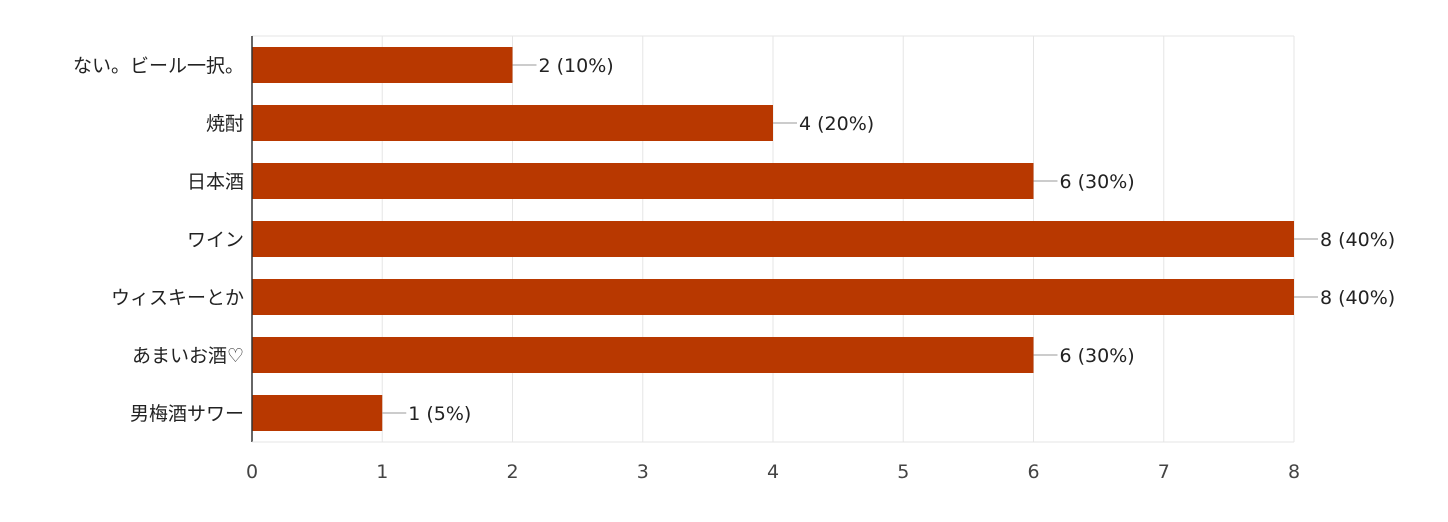 This screenshot has height=522, width=1448. What do you see at coordinates (225, 124) in the screenshot?
I see `category-label-1: 焼酎` at bounding box center [225, 124].